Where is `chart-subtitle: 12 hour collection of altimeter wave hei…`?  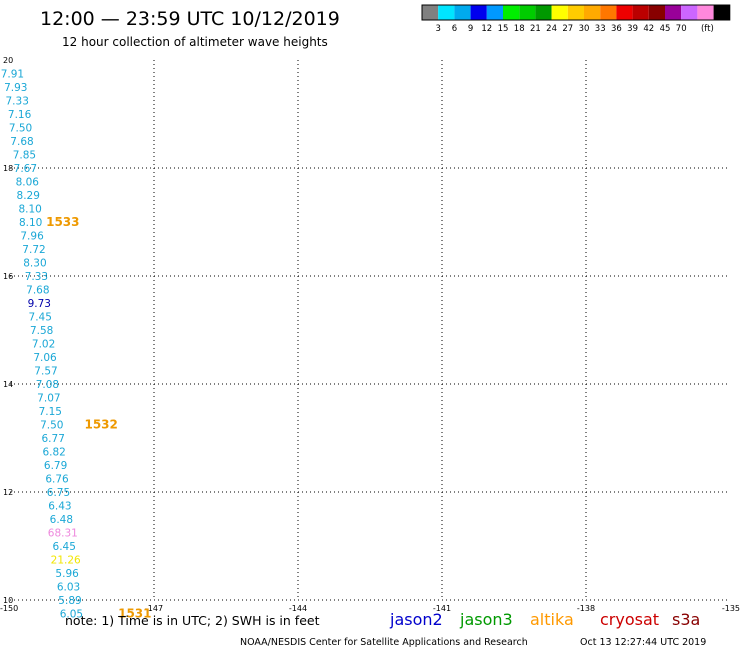 chart-subtitle: 12 hour collection of altimeter wave hei… is located at coordinates (195, 42).